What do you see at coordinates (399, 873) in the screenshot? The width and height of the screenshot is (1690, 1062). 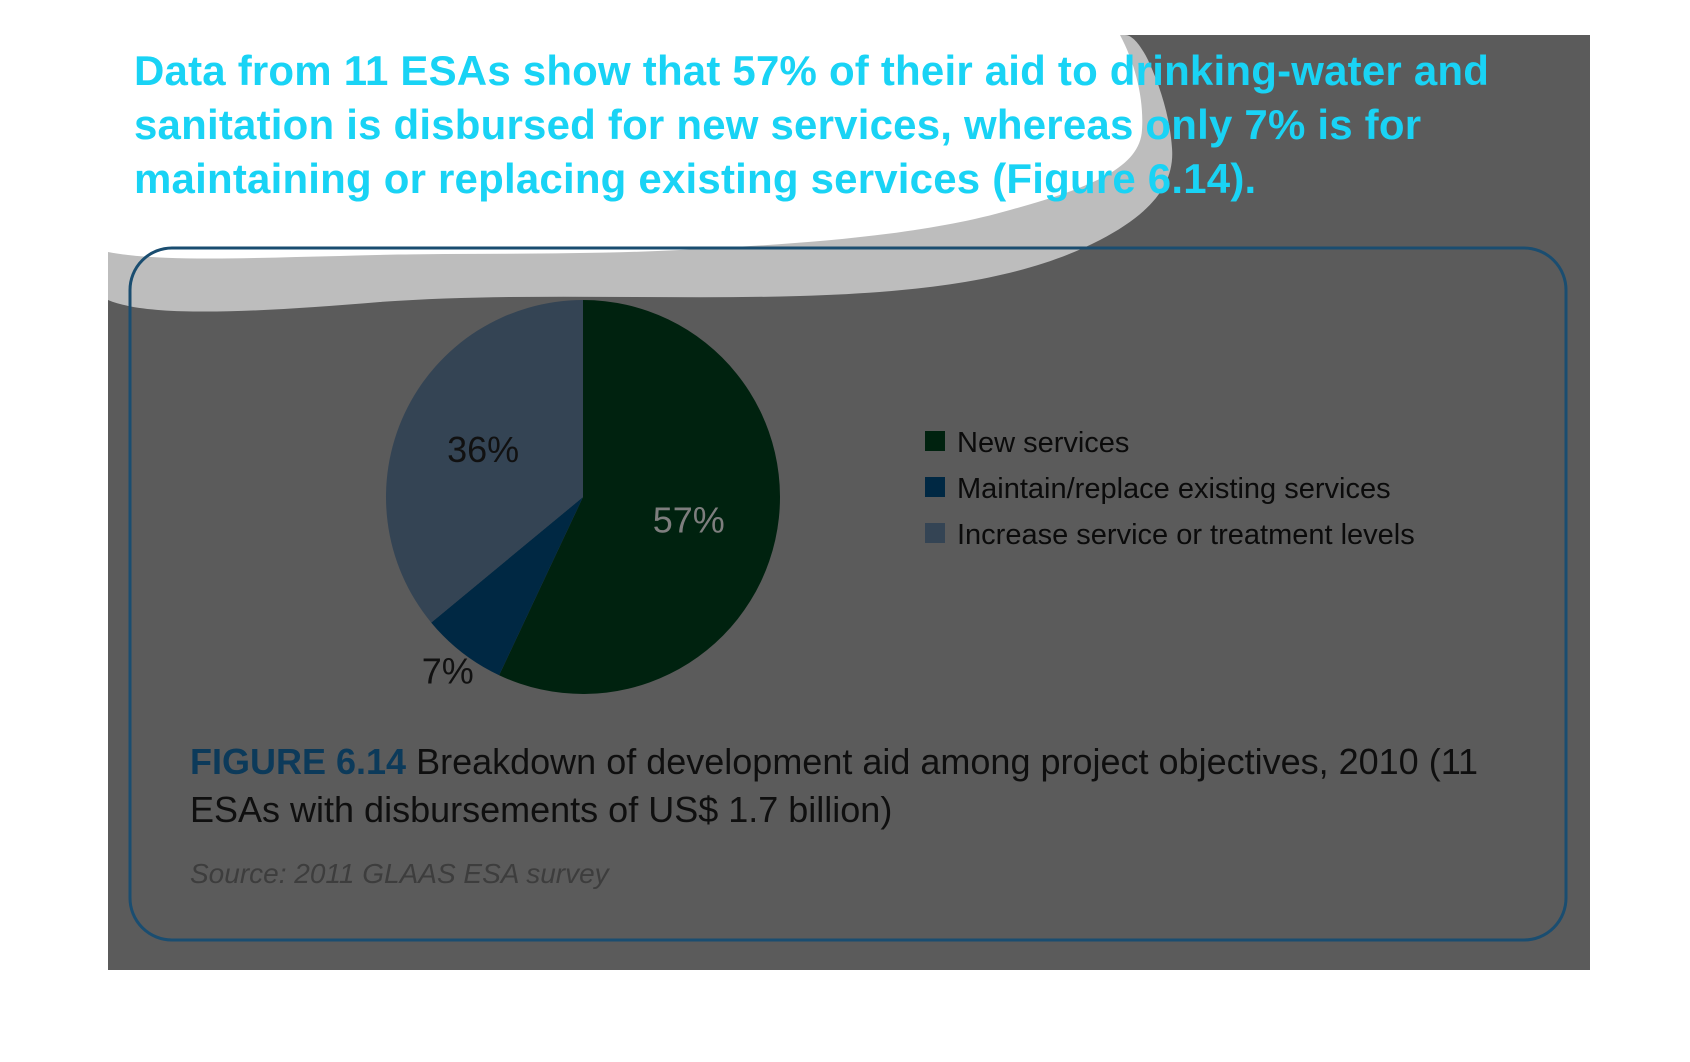 I see `figure-source: Source: 2011 GLAAS ESA survey` at bounding box center [399, 873].